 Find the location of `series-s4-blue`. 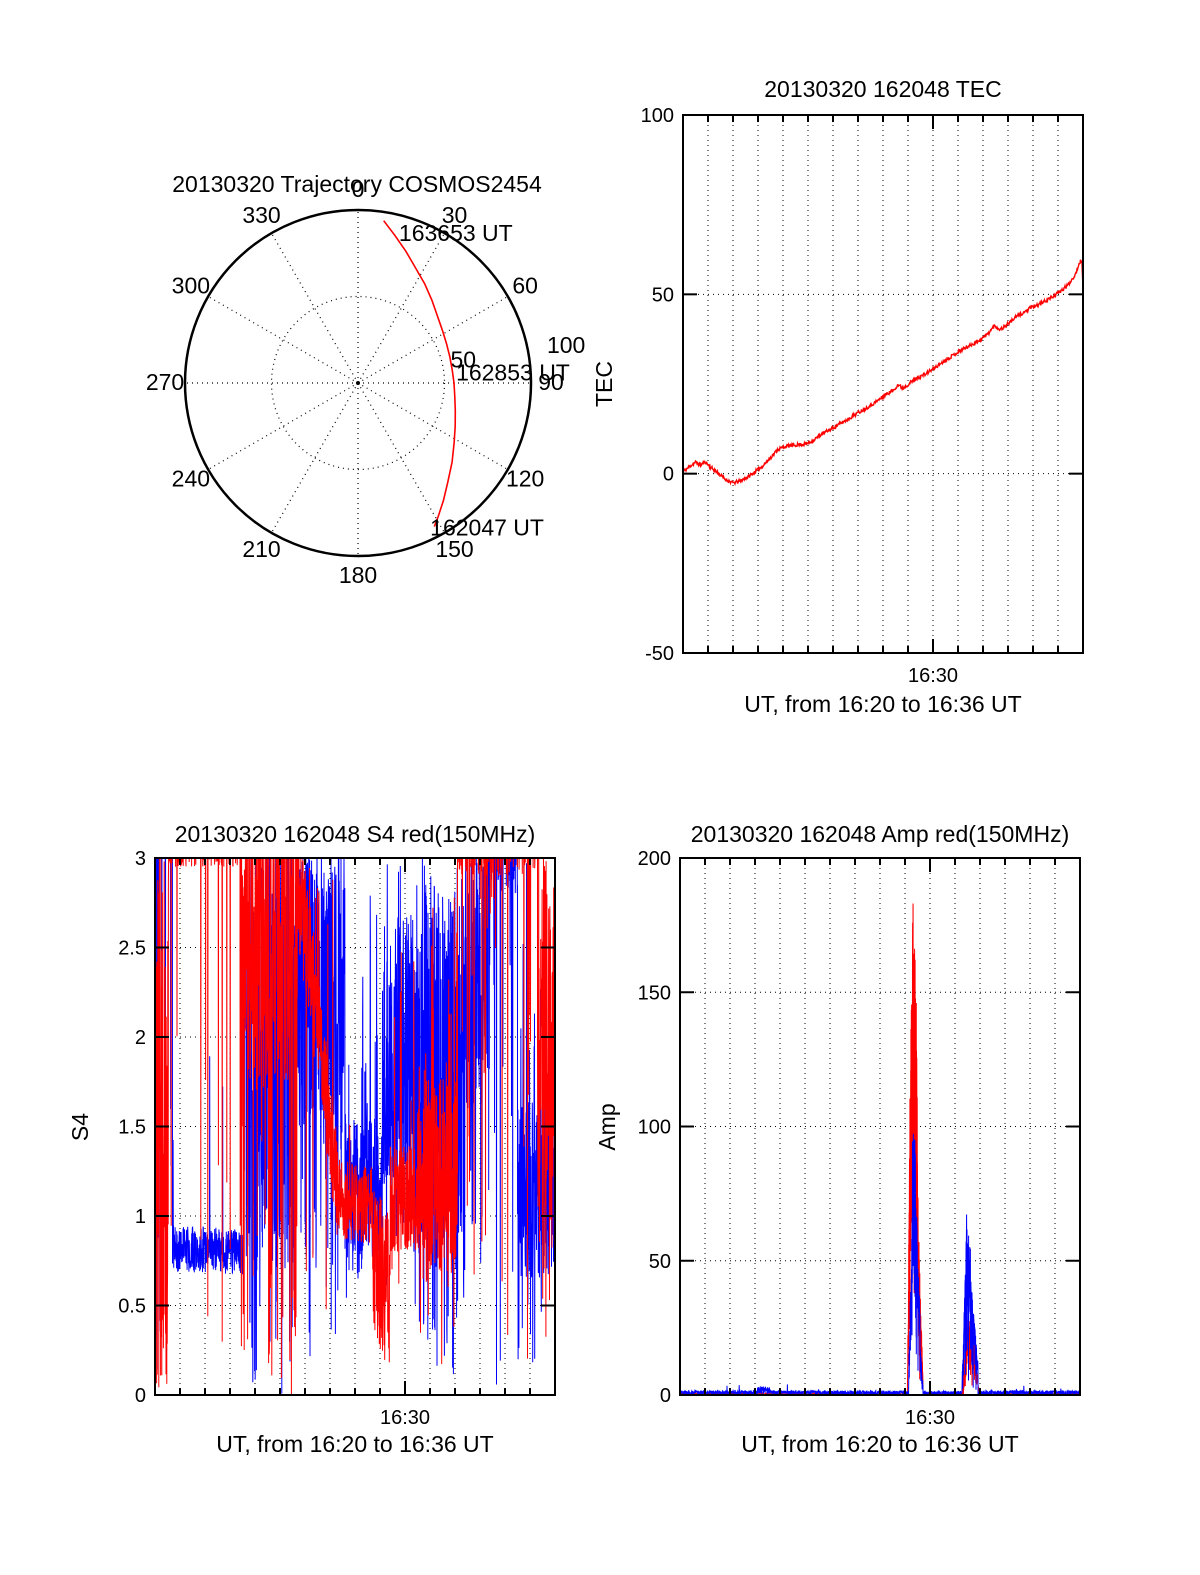

series-s4-blue is located at coordinates (355, 1125).